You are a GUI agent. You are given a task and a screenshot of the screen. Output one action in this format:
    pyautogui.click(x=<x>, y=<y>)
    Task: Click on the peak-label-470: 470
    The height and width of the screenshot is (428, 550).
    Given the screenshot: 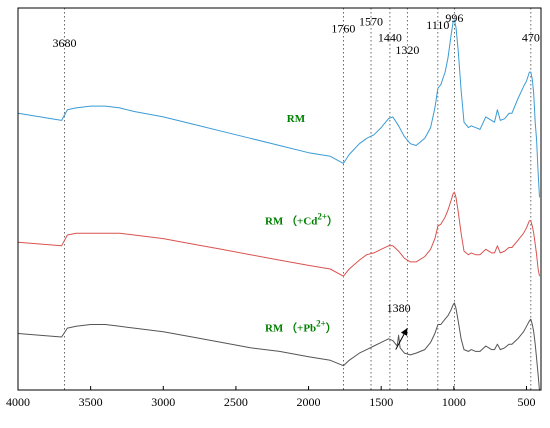 What is the action you would take?
    pyautogui.click(x=531, y=38)
    